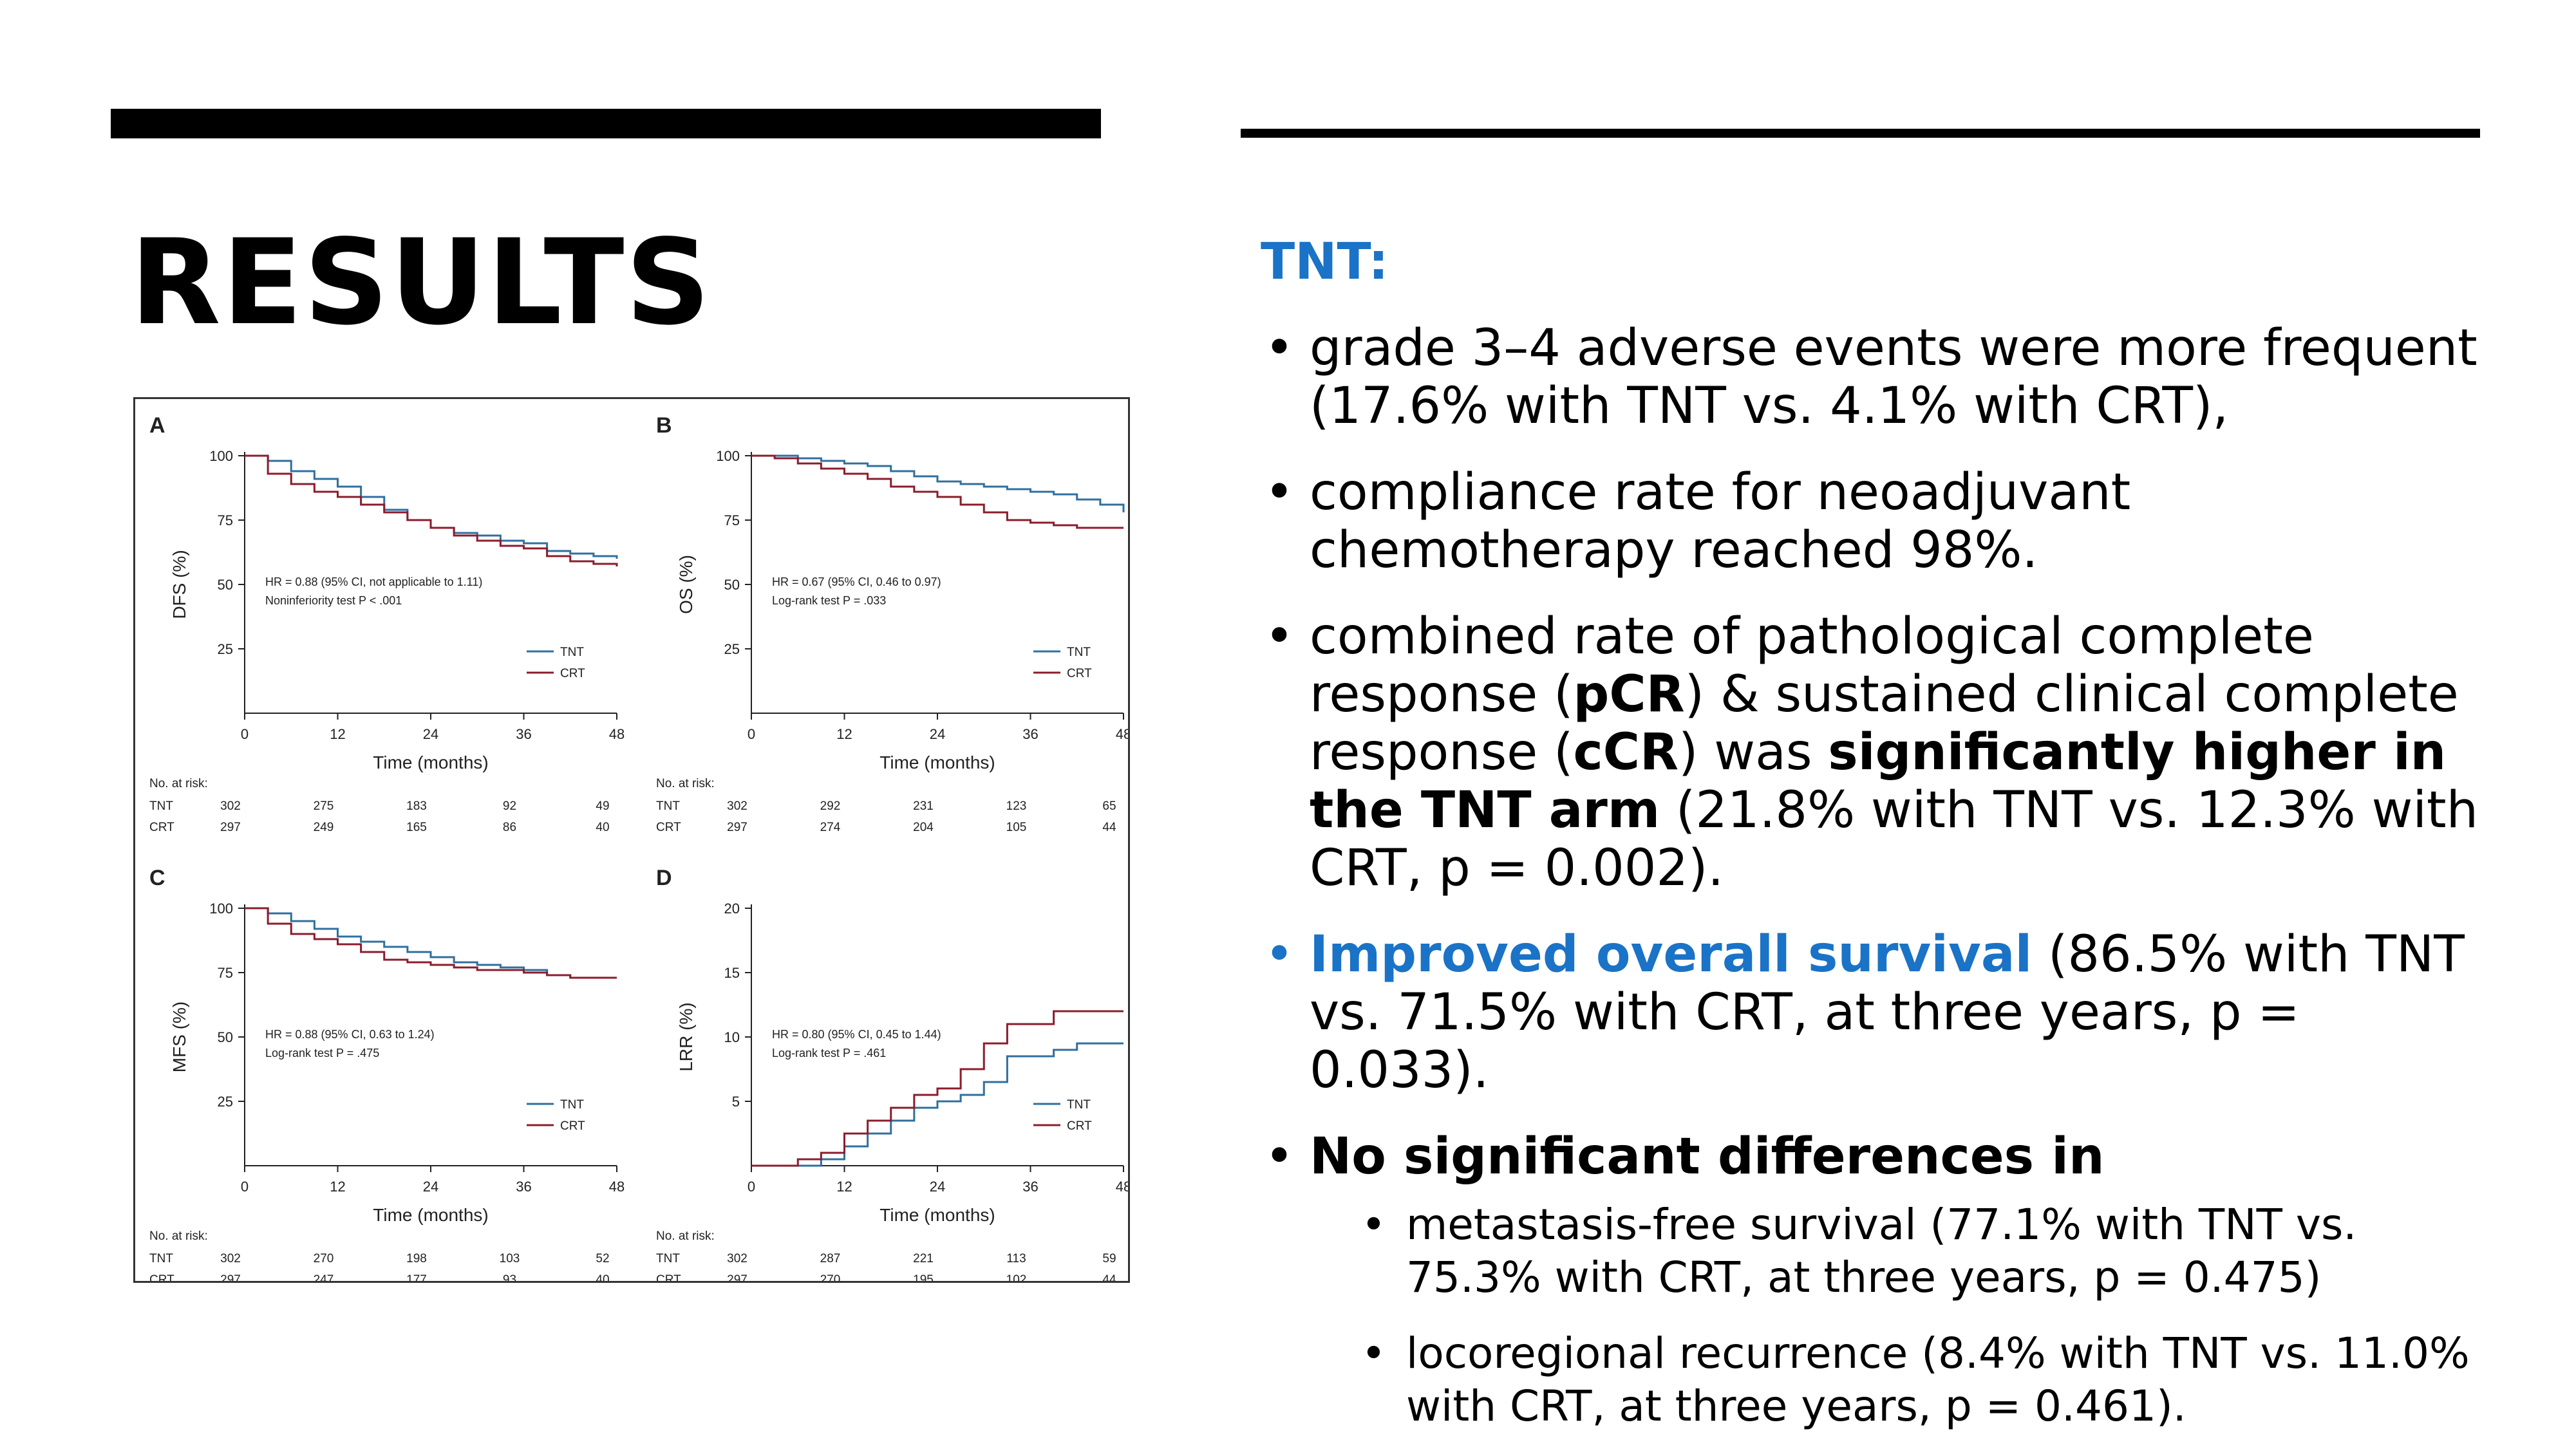 This screenshot has height=1456, width=2576. I want to click on risk-count: 103, so click(510, 1258).